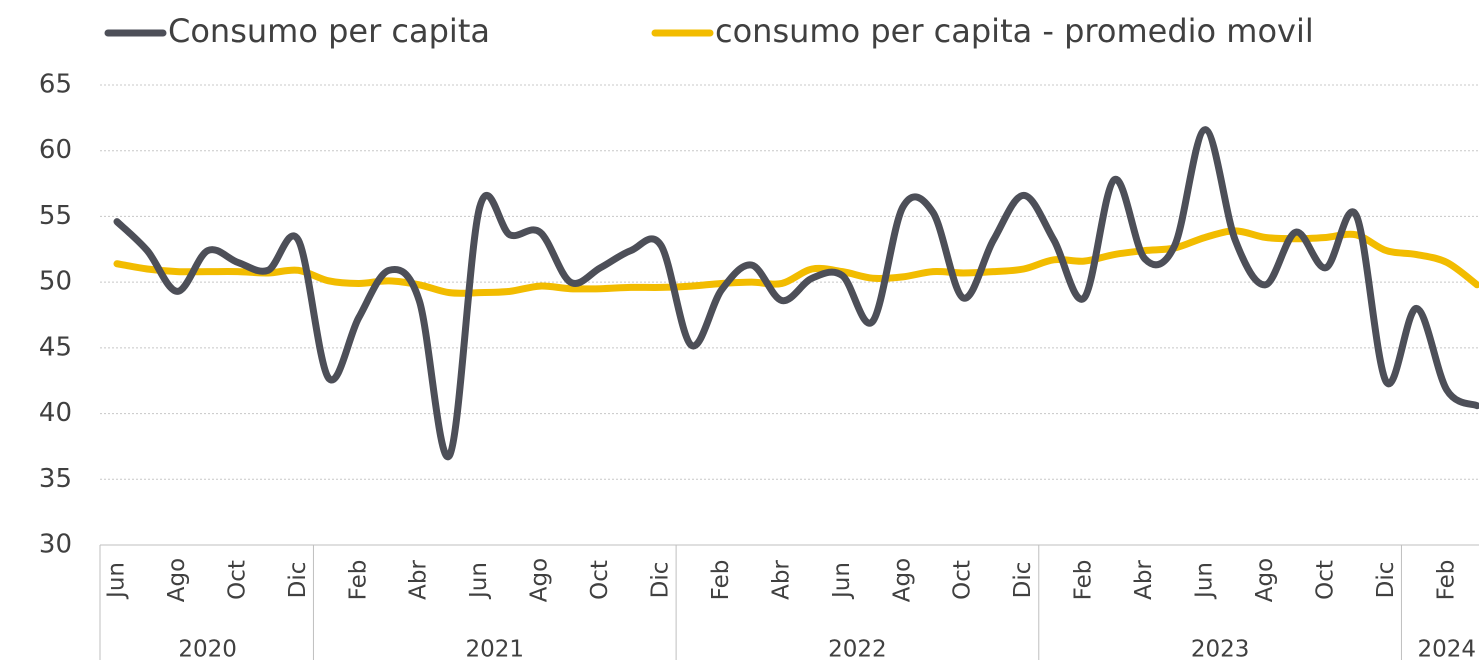  I want to click on legend-label: consumo per capita - promedio movil, so click(1014, 31).